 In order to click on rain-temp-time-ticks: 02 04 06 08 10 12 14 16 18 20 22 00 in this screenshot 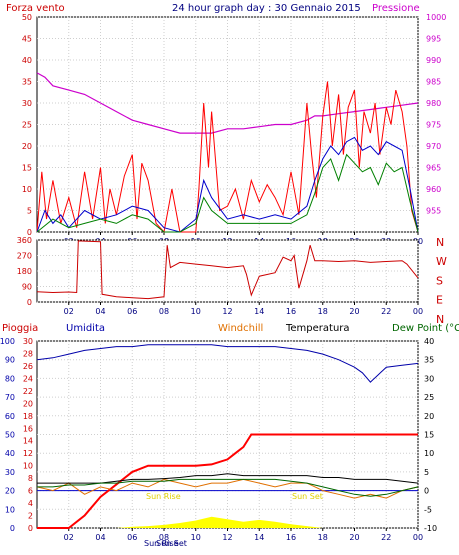, I will do `click(243, 535)`.